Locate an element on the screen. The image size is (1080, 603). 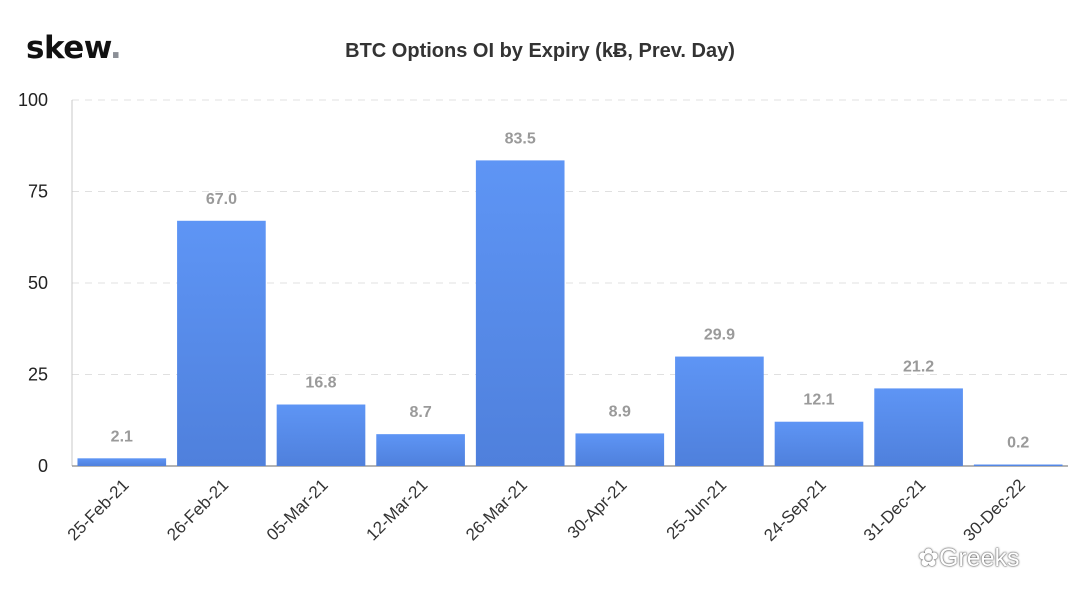
y-tick-label: 50 is located at coordinates (38, 283).